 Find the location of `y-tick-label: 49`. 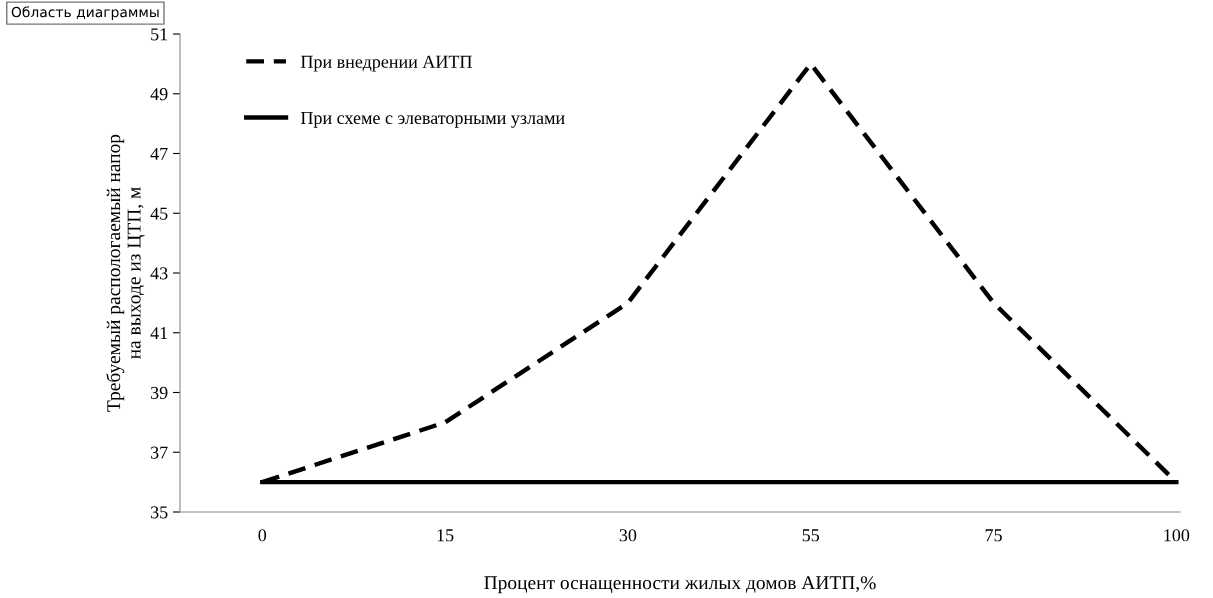

y-tick-label: 49 is located at coordinates (159, 94).